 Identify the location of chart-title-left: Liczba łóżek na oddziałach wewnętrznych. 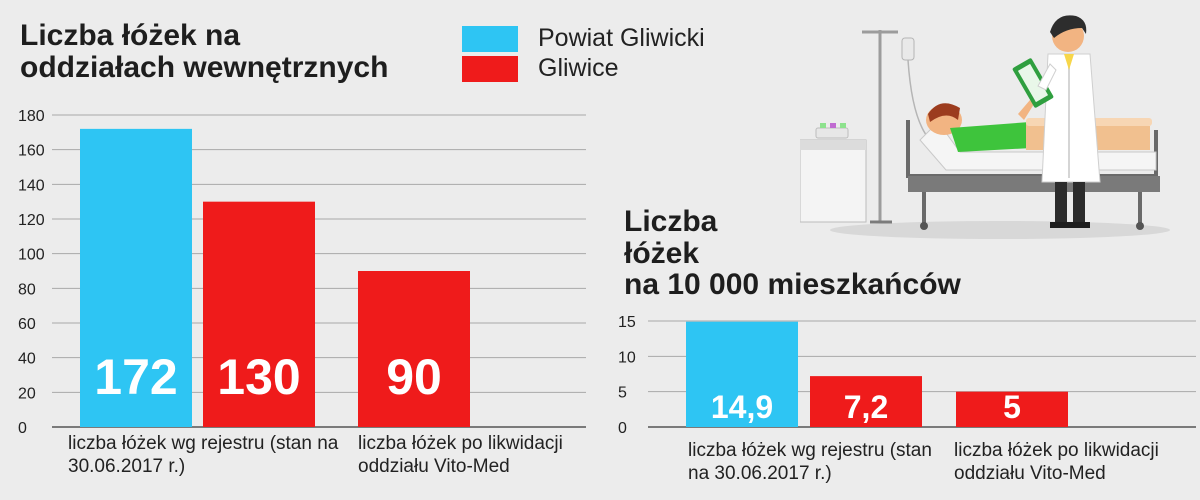
(204, 51).